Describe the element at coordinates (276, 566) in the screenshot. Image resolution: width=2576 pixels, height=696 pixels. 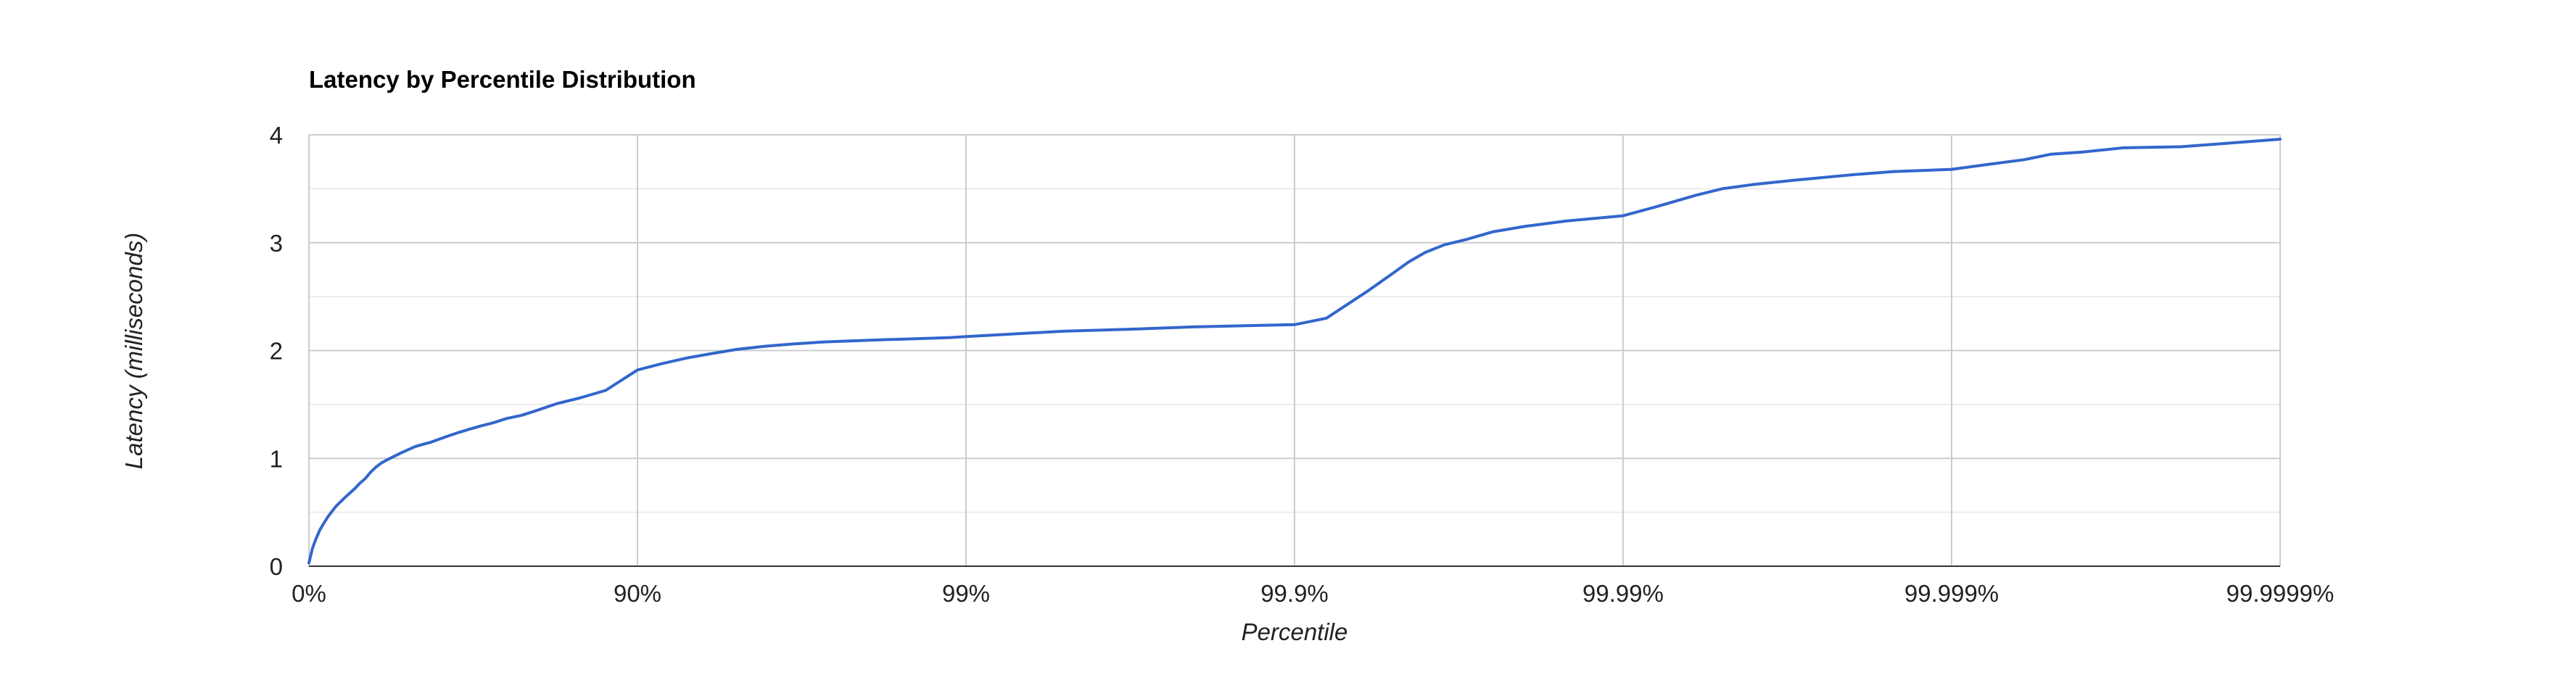
I see `y-tick-label: 0` at that location.